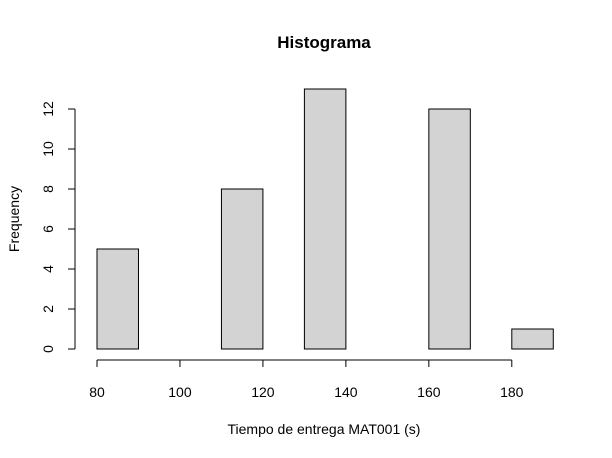 The width and height of the screenshot is (612, 458). What do you see at coordinates (324, 42) in the screenshot?
I see `chart-title: Histograma` at bounding box center [324, 42].